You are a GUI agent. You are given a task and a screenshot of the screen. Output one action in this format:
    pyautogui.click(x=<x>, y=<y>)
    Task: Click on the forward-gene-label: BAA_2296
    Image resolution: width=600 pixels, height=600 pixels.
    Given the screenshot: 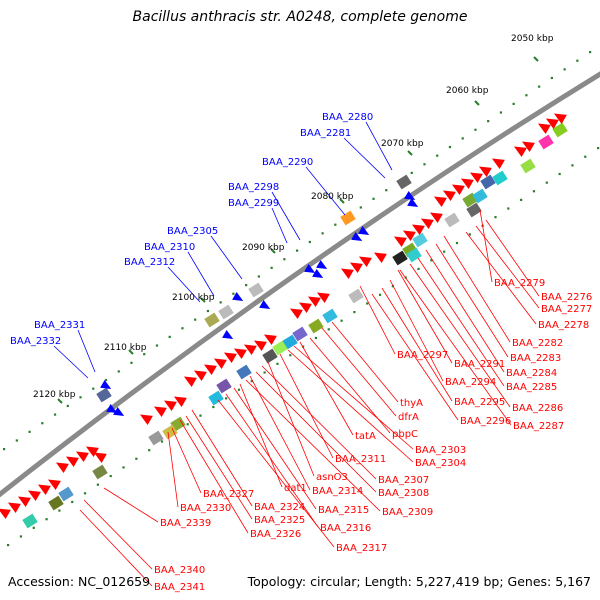 What is the action you would take?
    pyautogui.click(x=485, y=421)
    